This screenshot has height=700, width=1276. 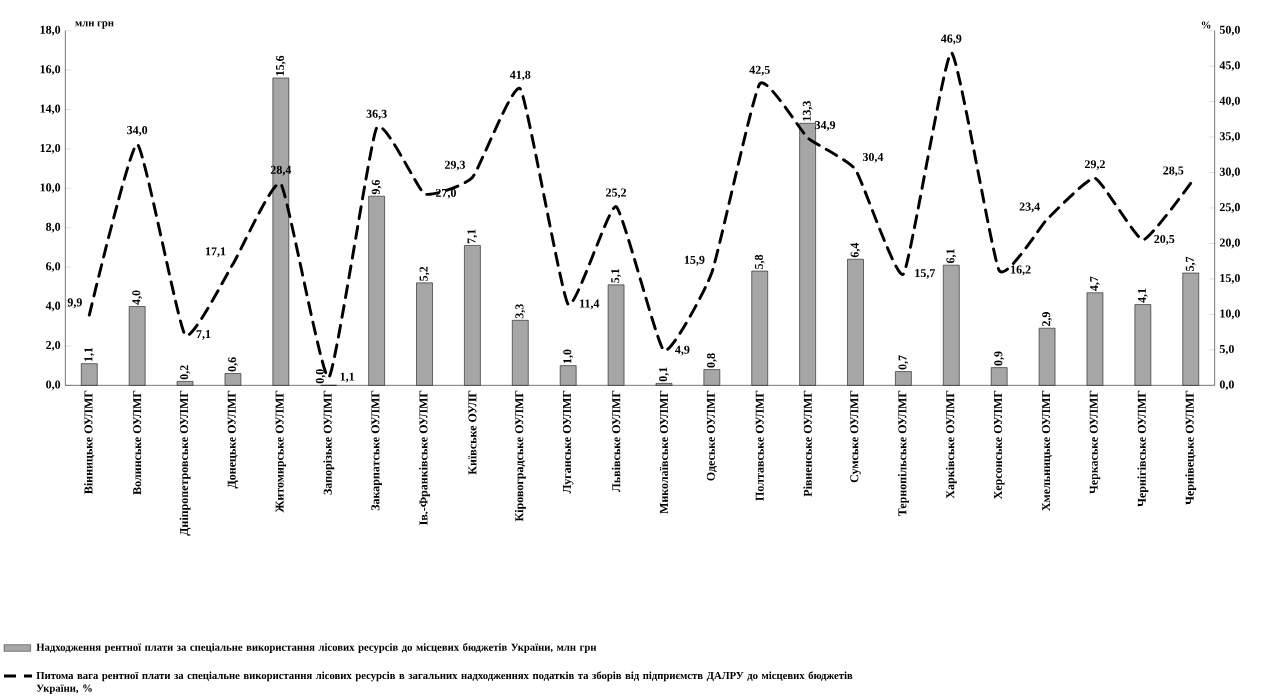 I want to click on x-tick-label: Закарпатське ОУЛМГ, so click(x=376, y=450).